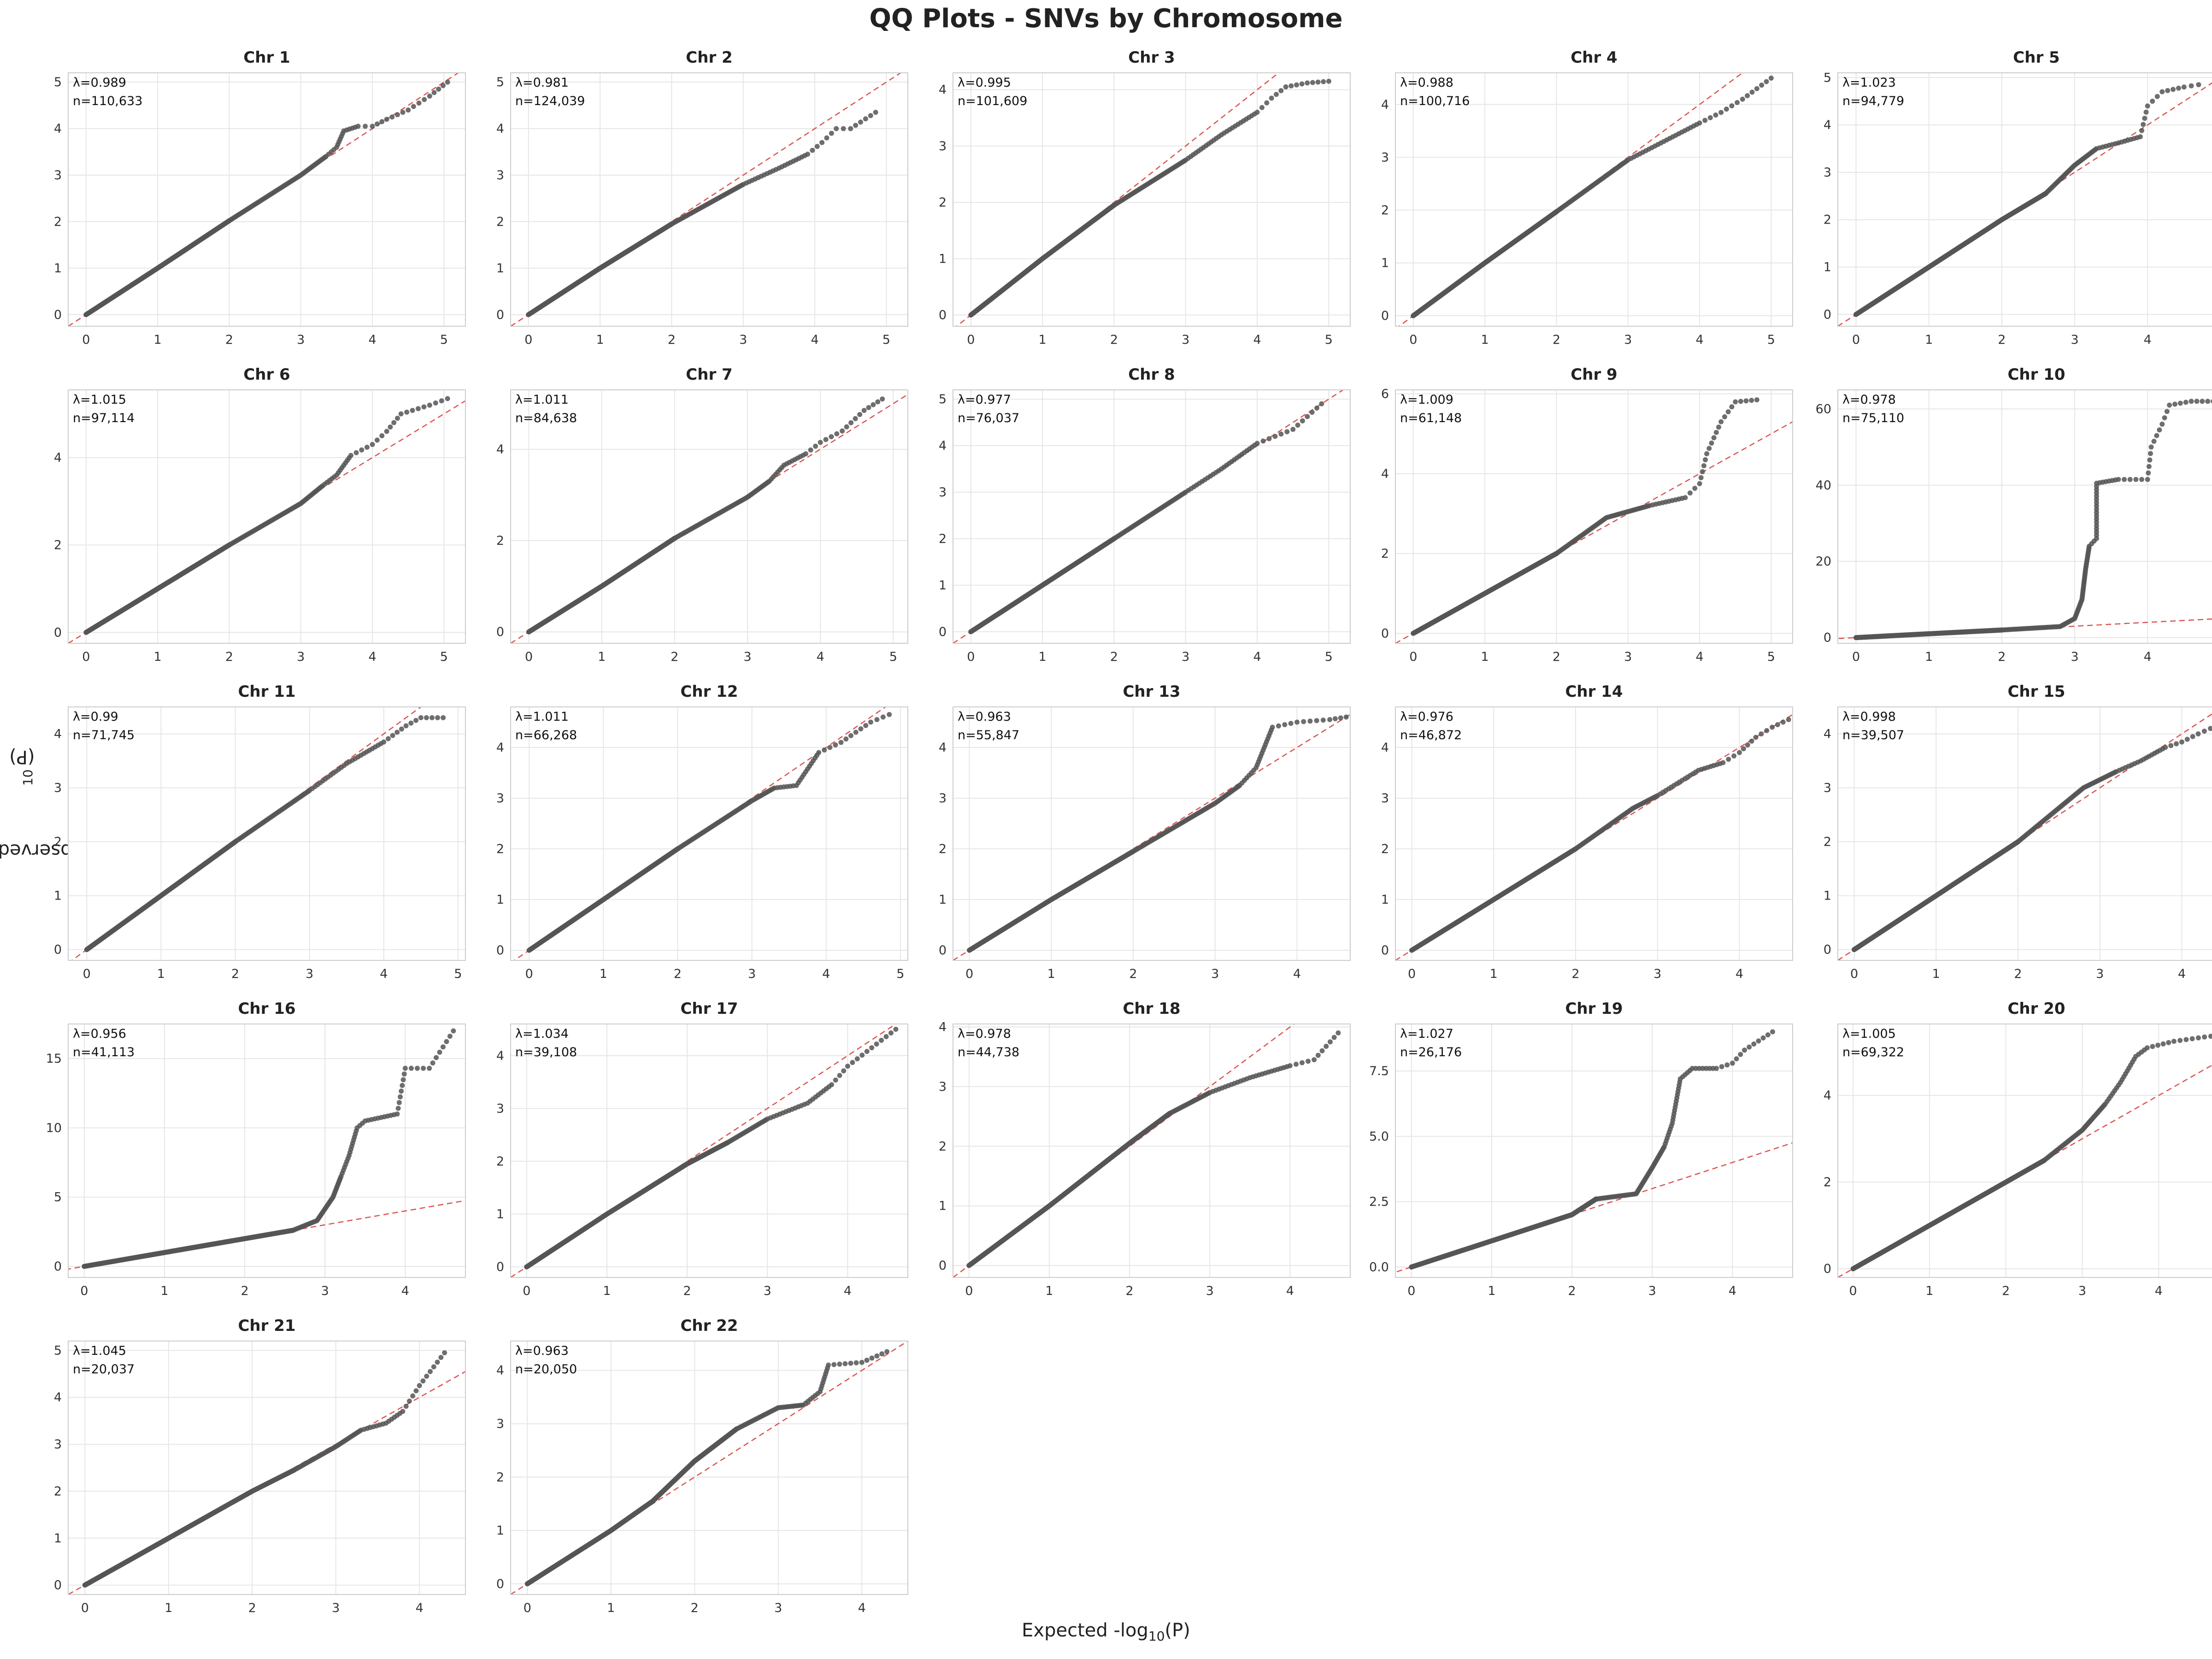 The image size is (2212, 1659). I want to click on y-tick-label: 6, so click(1385, 394).